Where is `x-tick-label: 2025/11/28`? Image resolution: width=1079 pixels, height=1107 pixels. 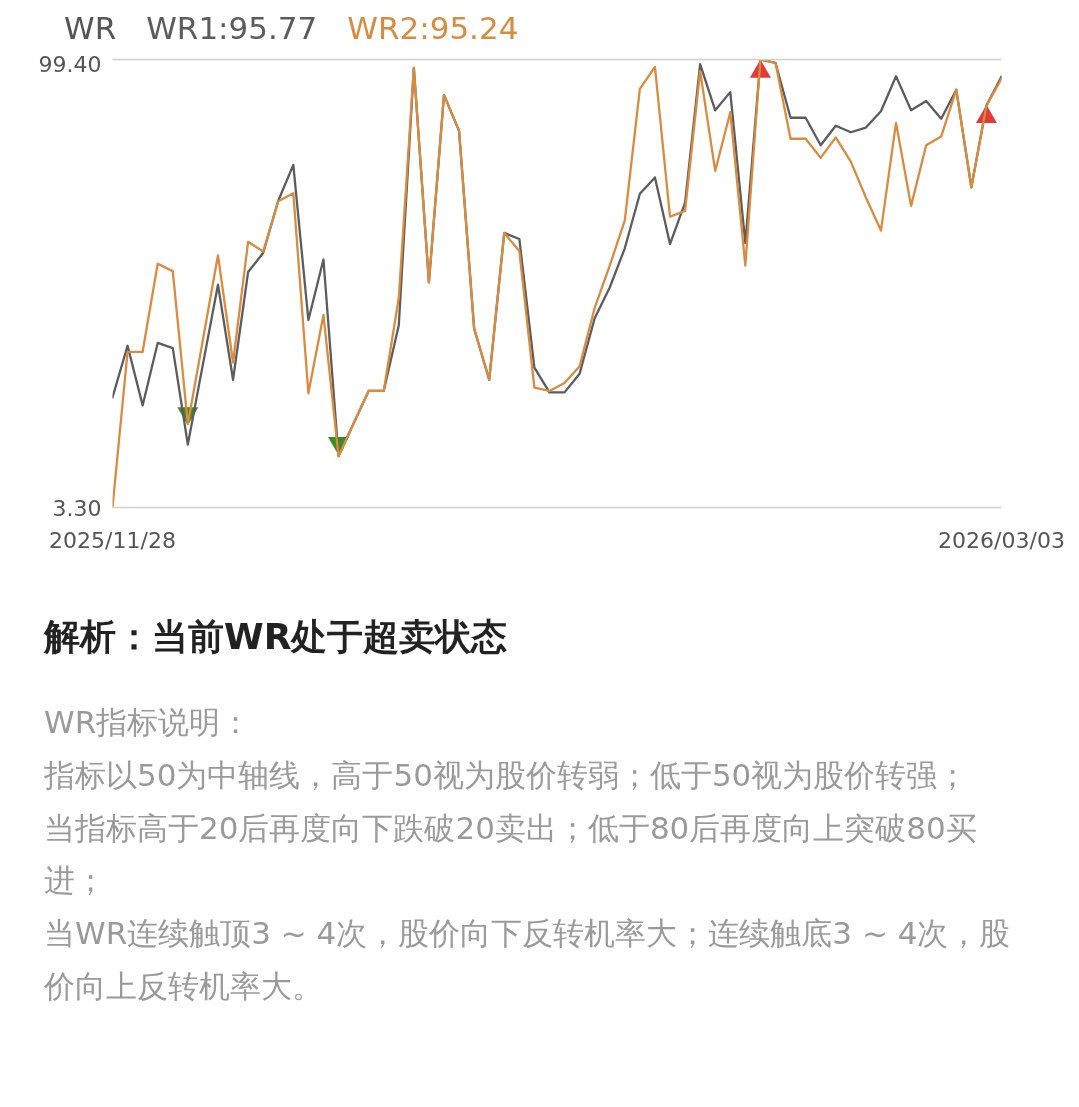
x-tick-label: 2025/11/28 is located at coordinates (112, 540).